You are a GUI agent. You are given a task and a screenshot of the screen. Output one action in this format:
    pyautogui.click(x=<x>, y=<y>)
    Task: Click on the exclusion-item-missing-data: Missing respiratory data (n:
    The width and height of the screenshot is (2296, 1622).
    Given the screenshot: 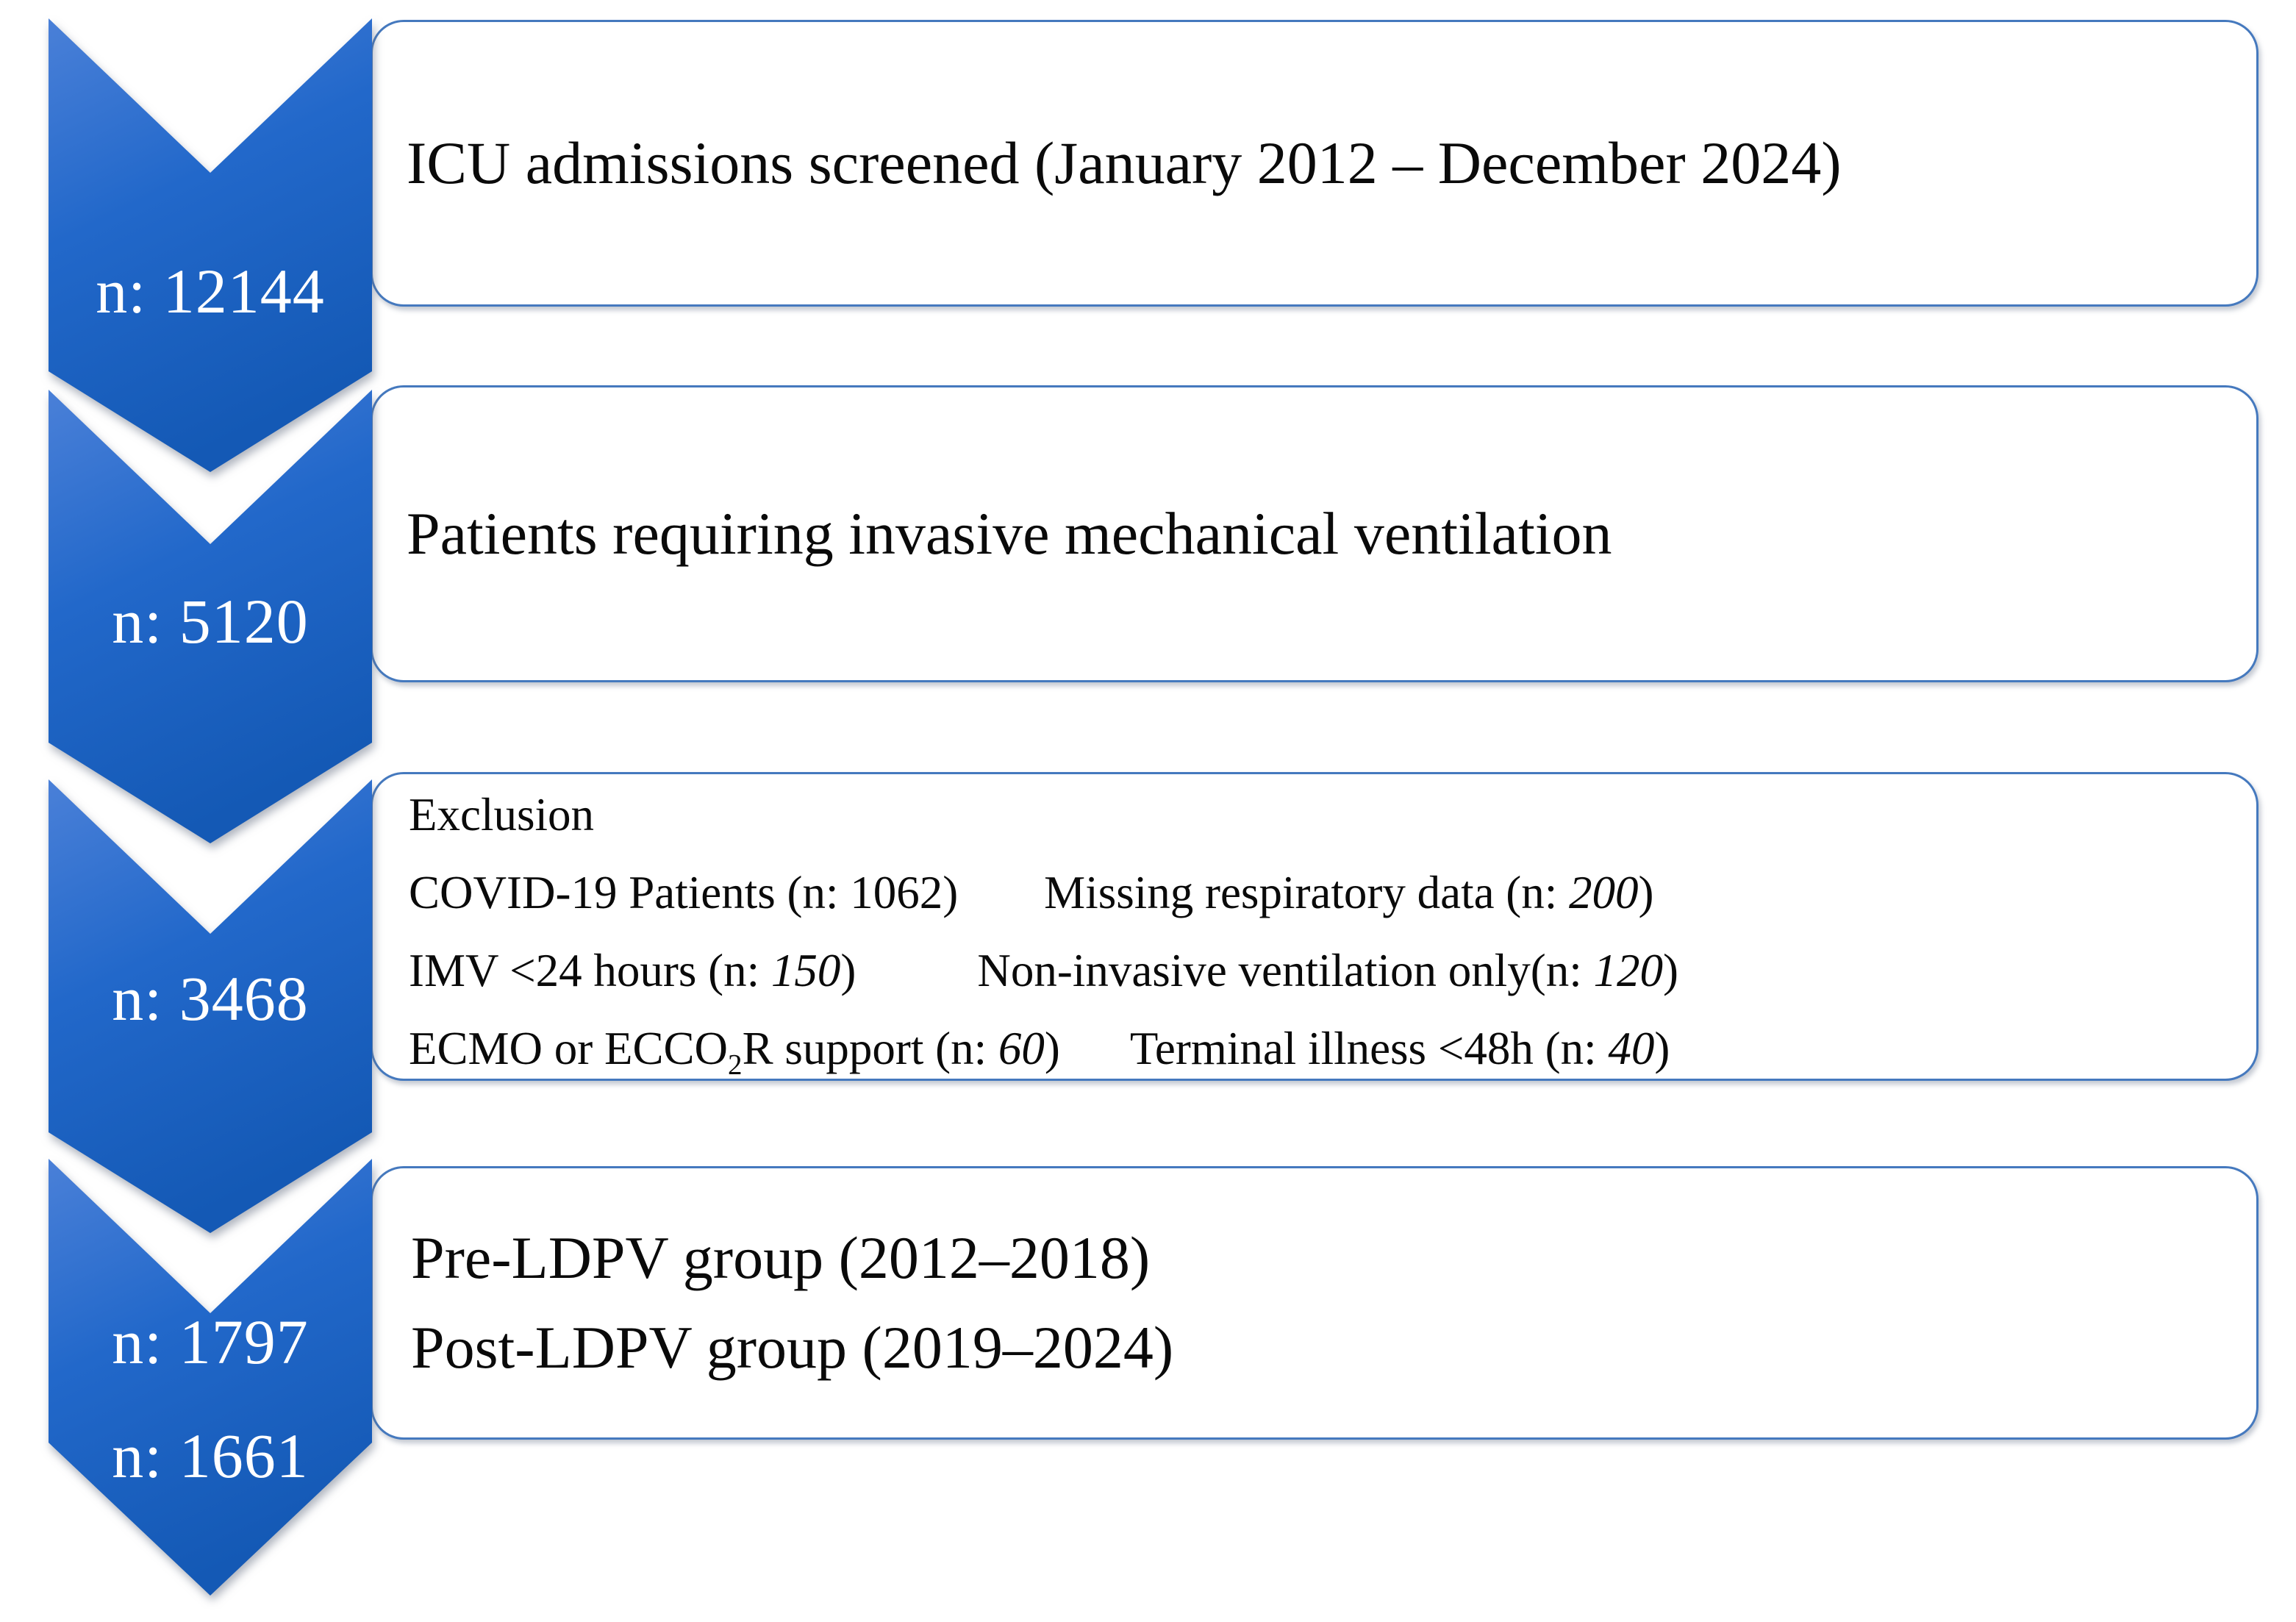 What is the action you would take?
    pyautogui.click(x=1307, y=892)
    